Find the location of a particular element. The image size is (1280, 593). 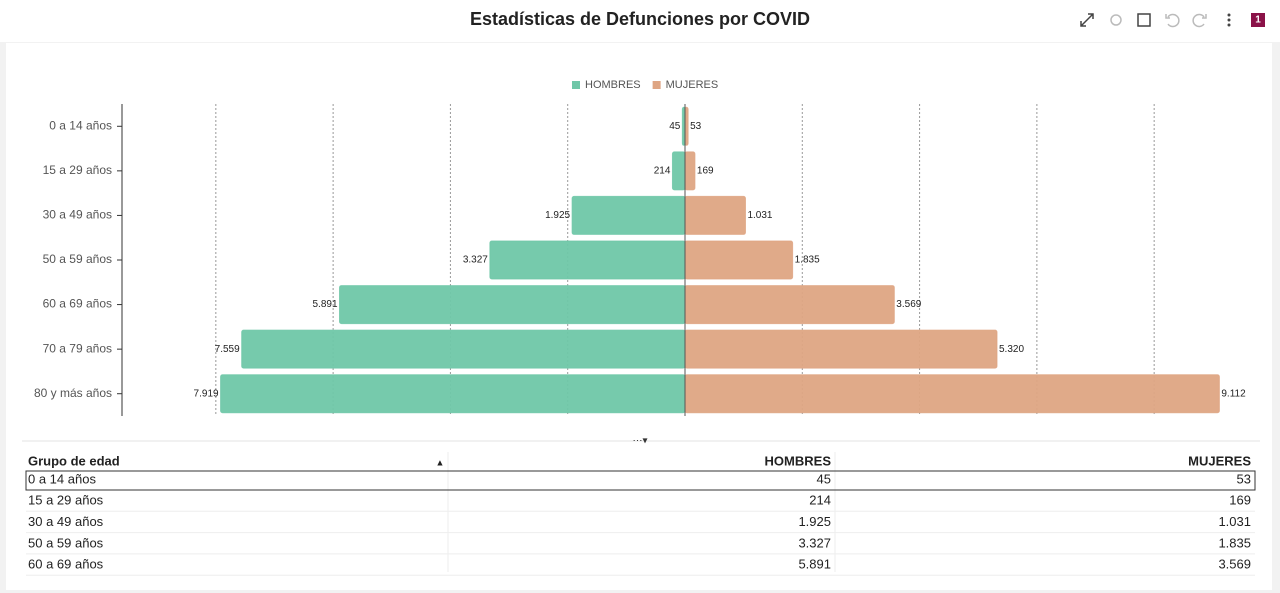

badge-text: 1 is located at coordinates (1258, 20).